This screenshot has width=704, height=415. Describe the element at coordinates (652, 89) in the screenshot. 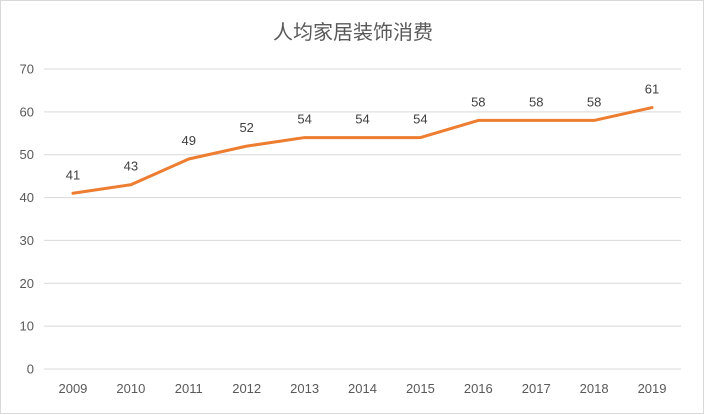

I see `data-label: 61` at that location.